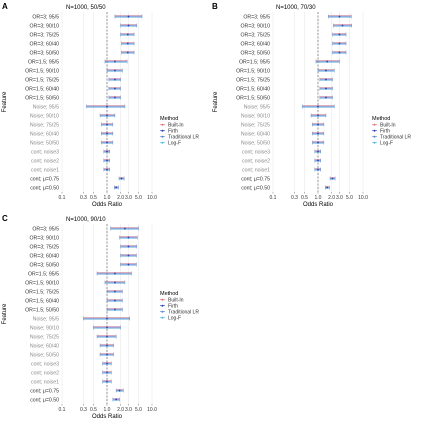  I want to click on panel-title: N=1000, 50/50, so click(86, 8).